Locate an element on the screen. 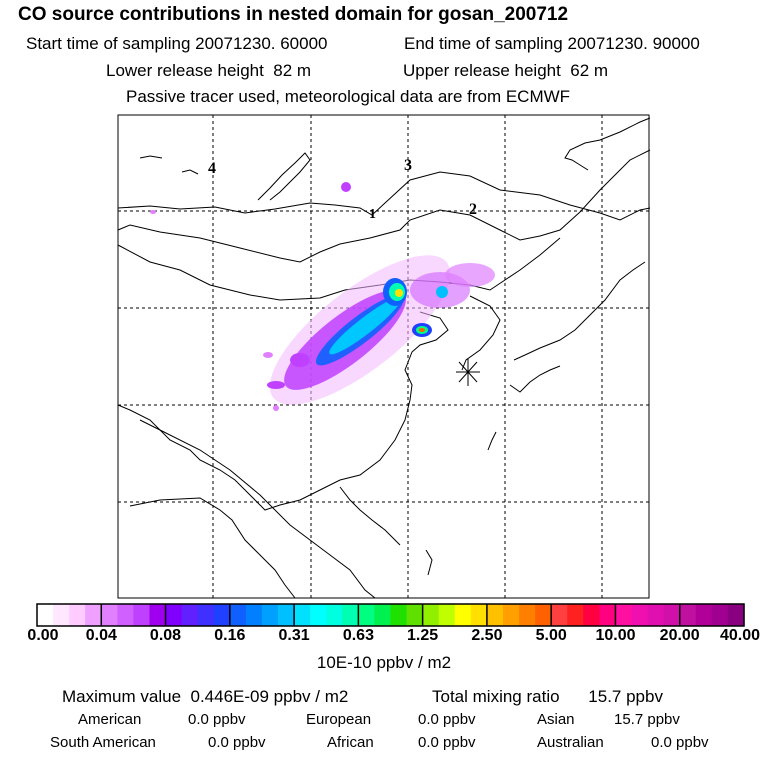 The width and height of the screenshot is (768, 768). contribution-plume is located at coordinates (322, 296).